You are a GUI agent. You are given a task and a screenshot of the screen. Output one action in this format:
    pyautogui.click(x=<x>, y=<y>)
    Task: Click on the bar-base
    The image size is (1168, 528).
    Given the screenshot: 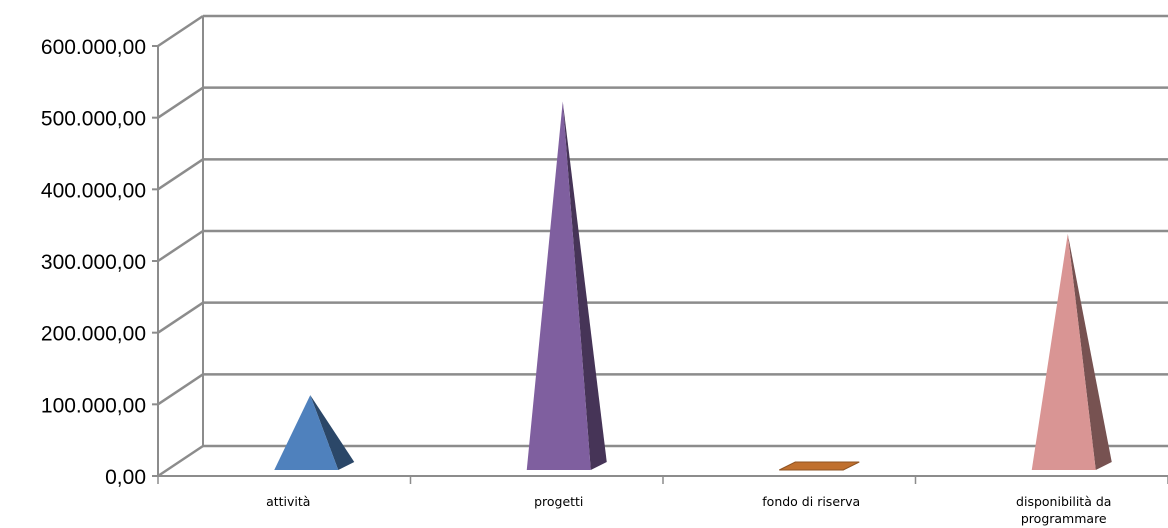 What is the action you would take?
    pyautogui.click(x=819, y=466)
    